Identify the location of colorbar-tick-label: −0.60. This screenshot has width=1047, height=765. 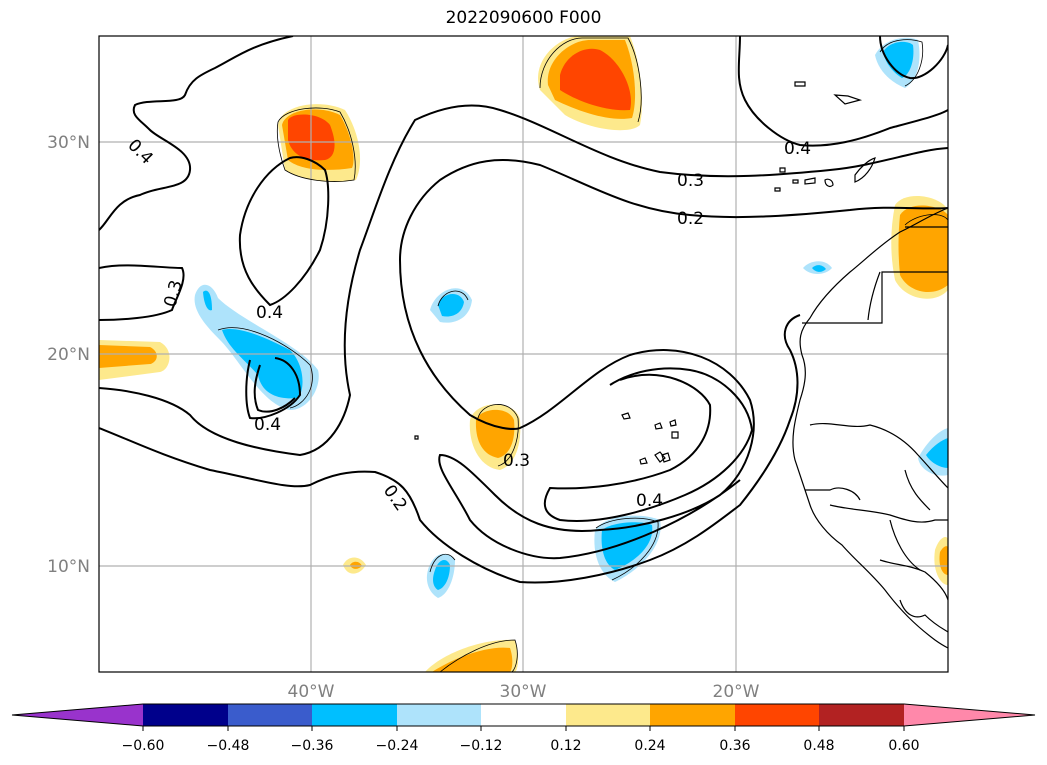
(143, 746).